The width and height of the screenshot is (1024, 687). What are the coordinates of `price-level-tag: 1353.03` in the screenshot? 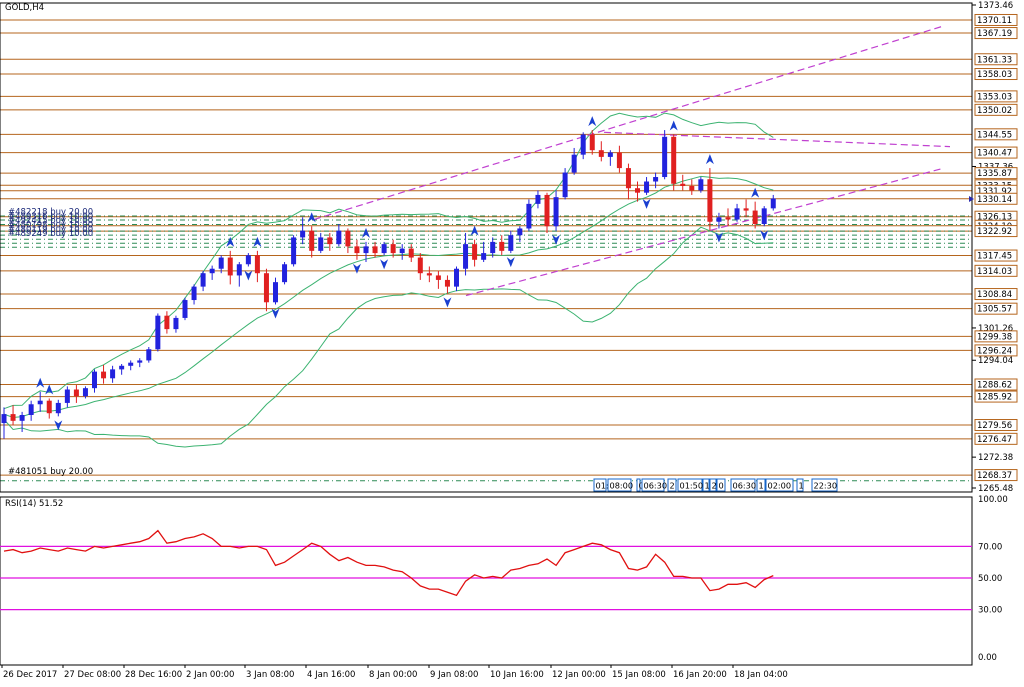 It's located at (996, 96).